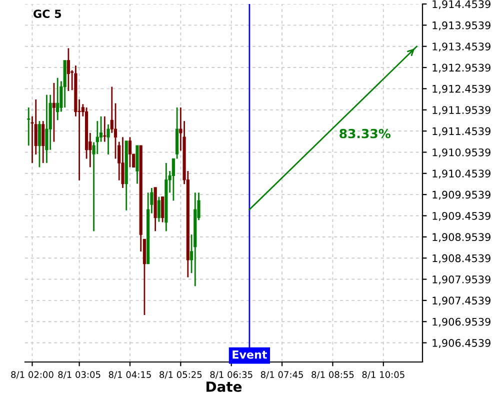  Describe the element at coordinates (333, 375) in the screenshot. I see `x-tick-label: 8/1 08:55` at that location.